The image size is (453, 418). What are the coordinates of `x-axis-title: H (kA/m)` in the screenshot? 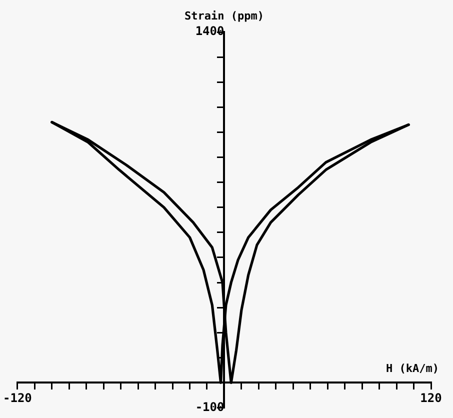 It's located at (412, 369).